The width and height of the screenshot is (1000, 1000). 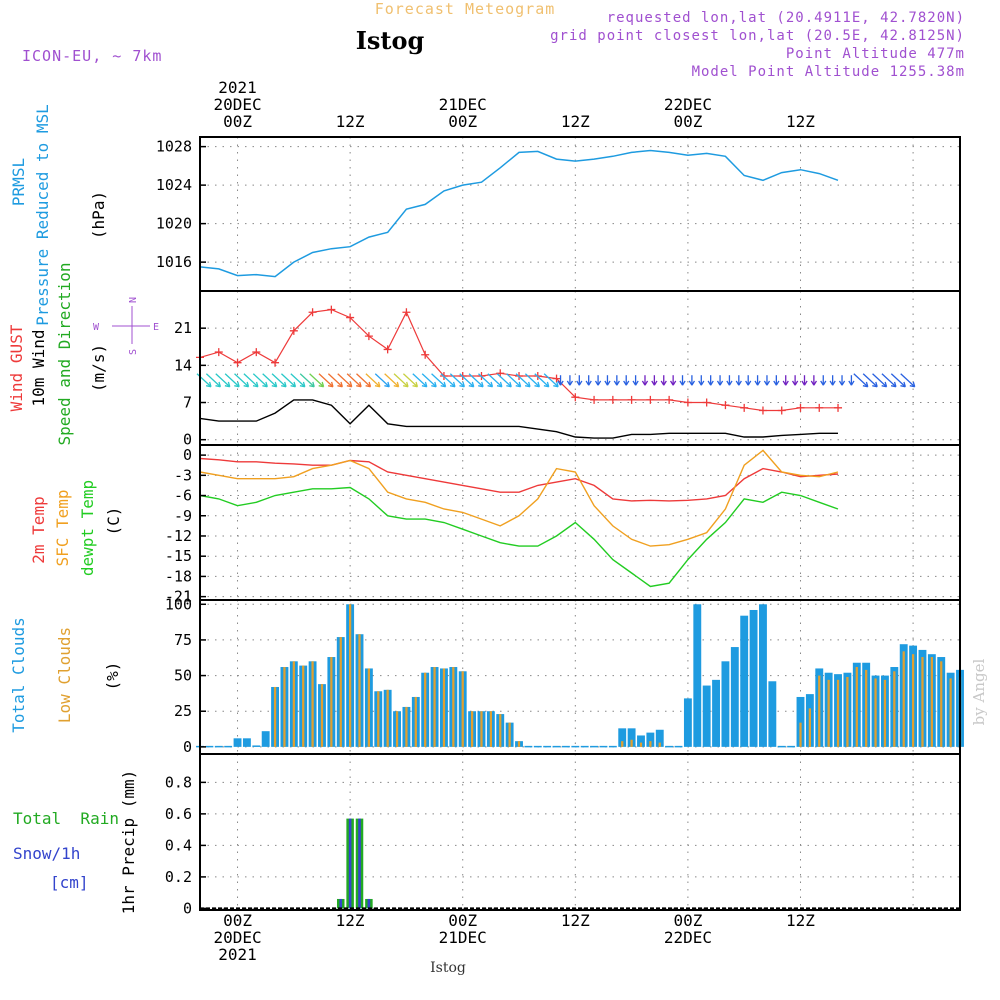 I want to click on compass-s: S, so click(x=133, y=352).